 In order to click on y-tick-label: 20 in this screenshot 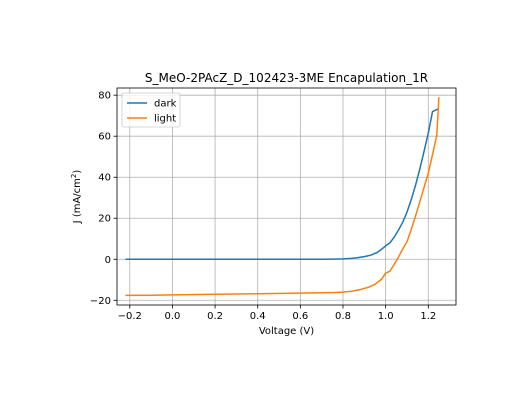, I will do `click(104, 219)`.